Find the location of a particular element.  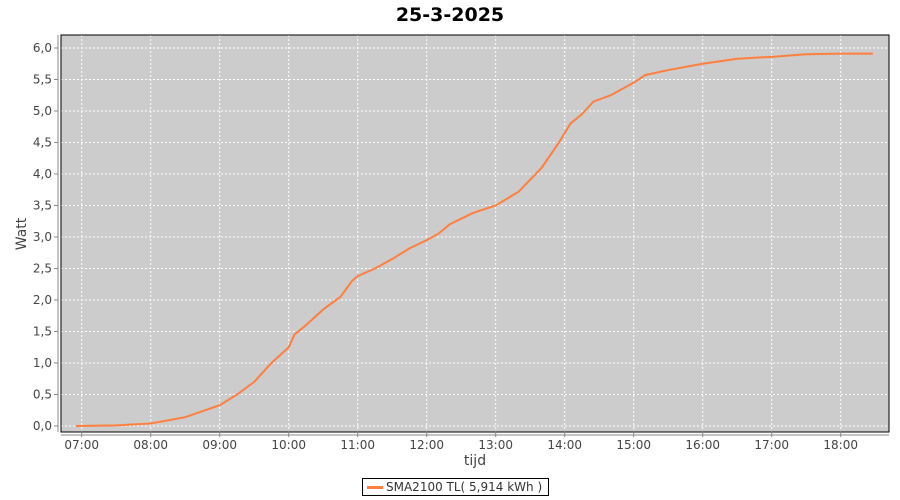

y-tick-label: 1,0 is located at coordinates (42, 363).